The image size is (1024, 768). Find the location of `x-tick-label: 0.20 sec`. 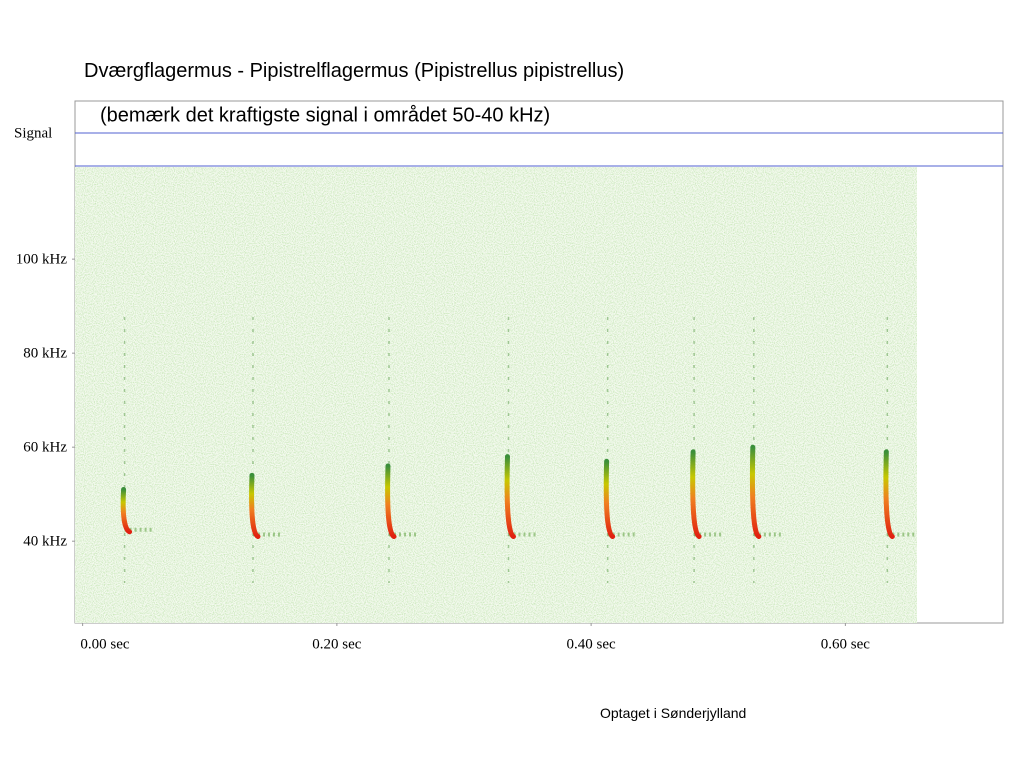

x-tick-label: 0.20 sec is located at coordinates (336, 644).